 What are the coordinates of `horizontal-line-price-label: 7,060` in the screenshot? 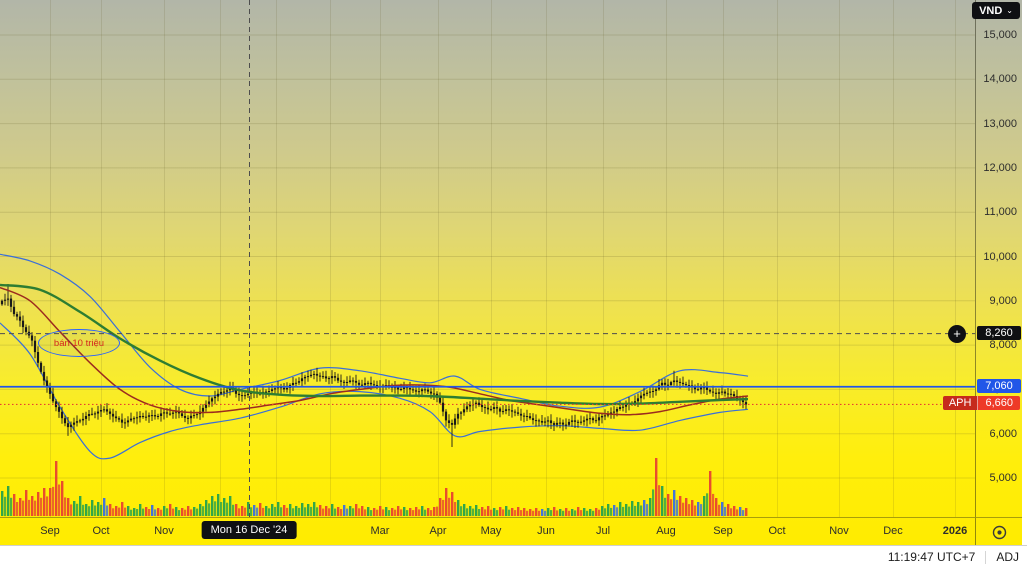 It's located at (999, 385).